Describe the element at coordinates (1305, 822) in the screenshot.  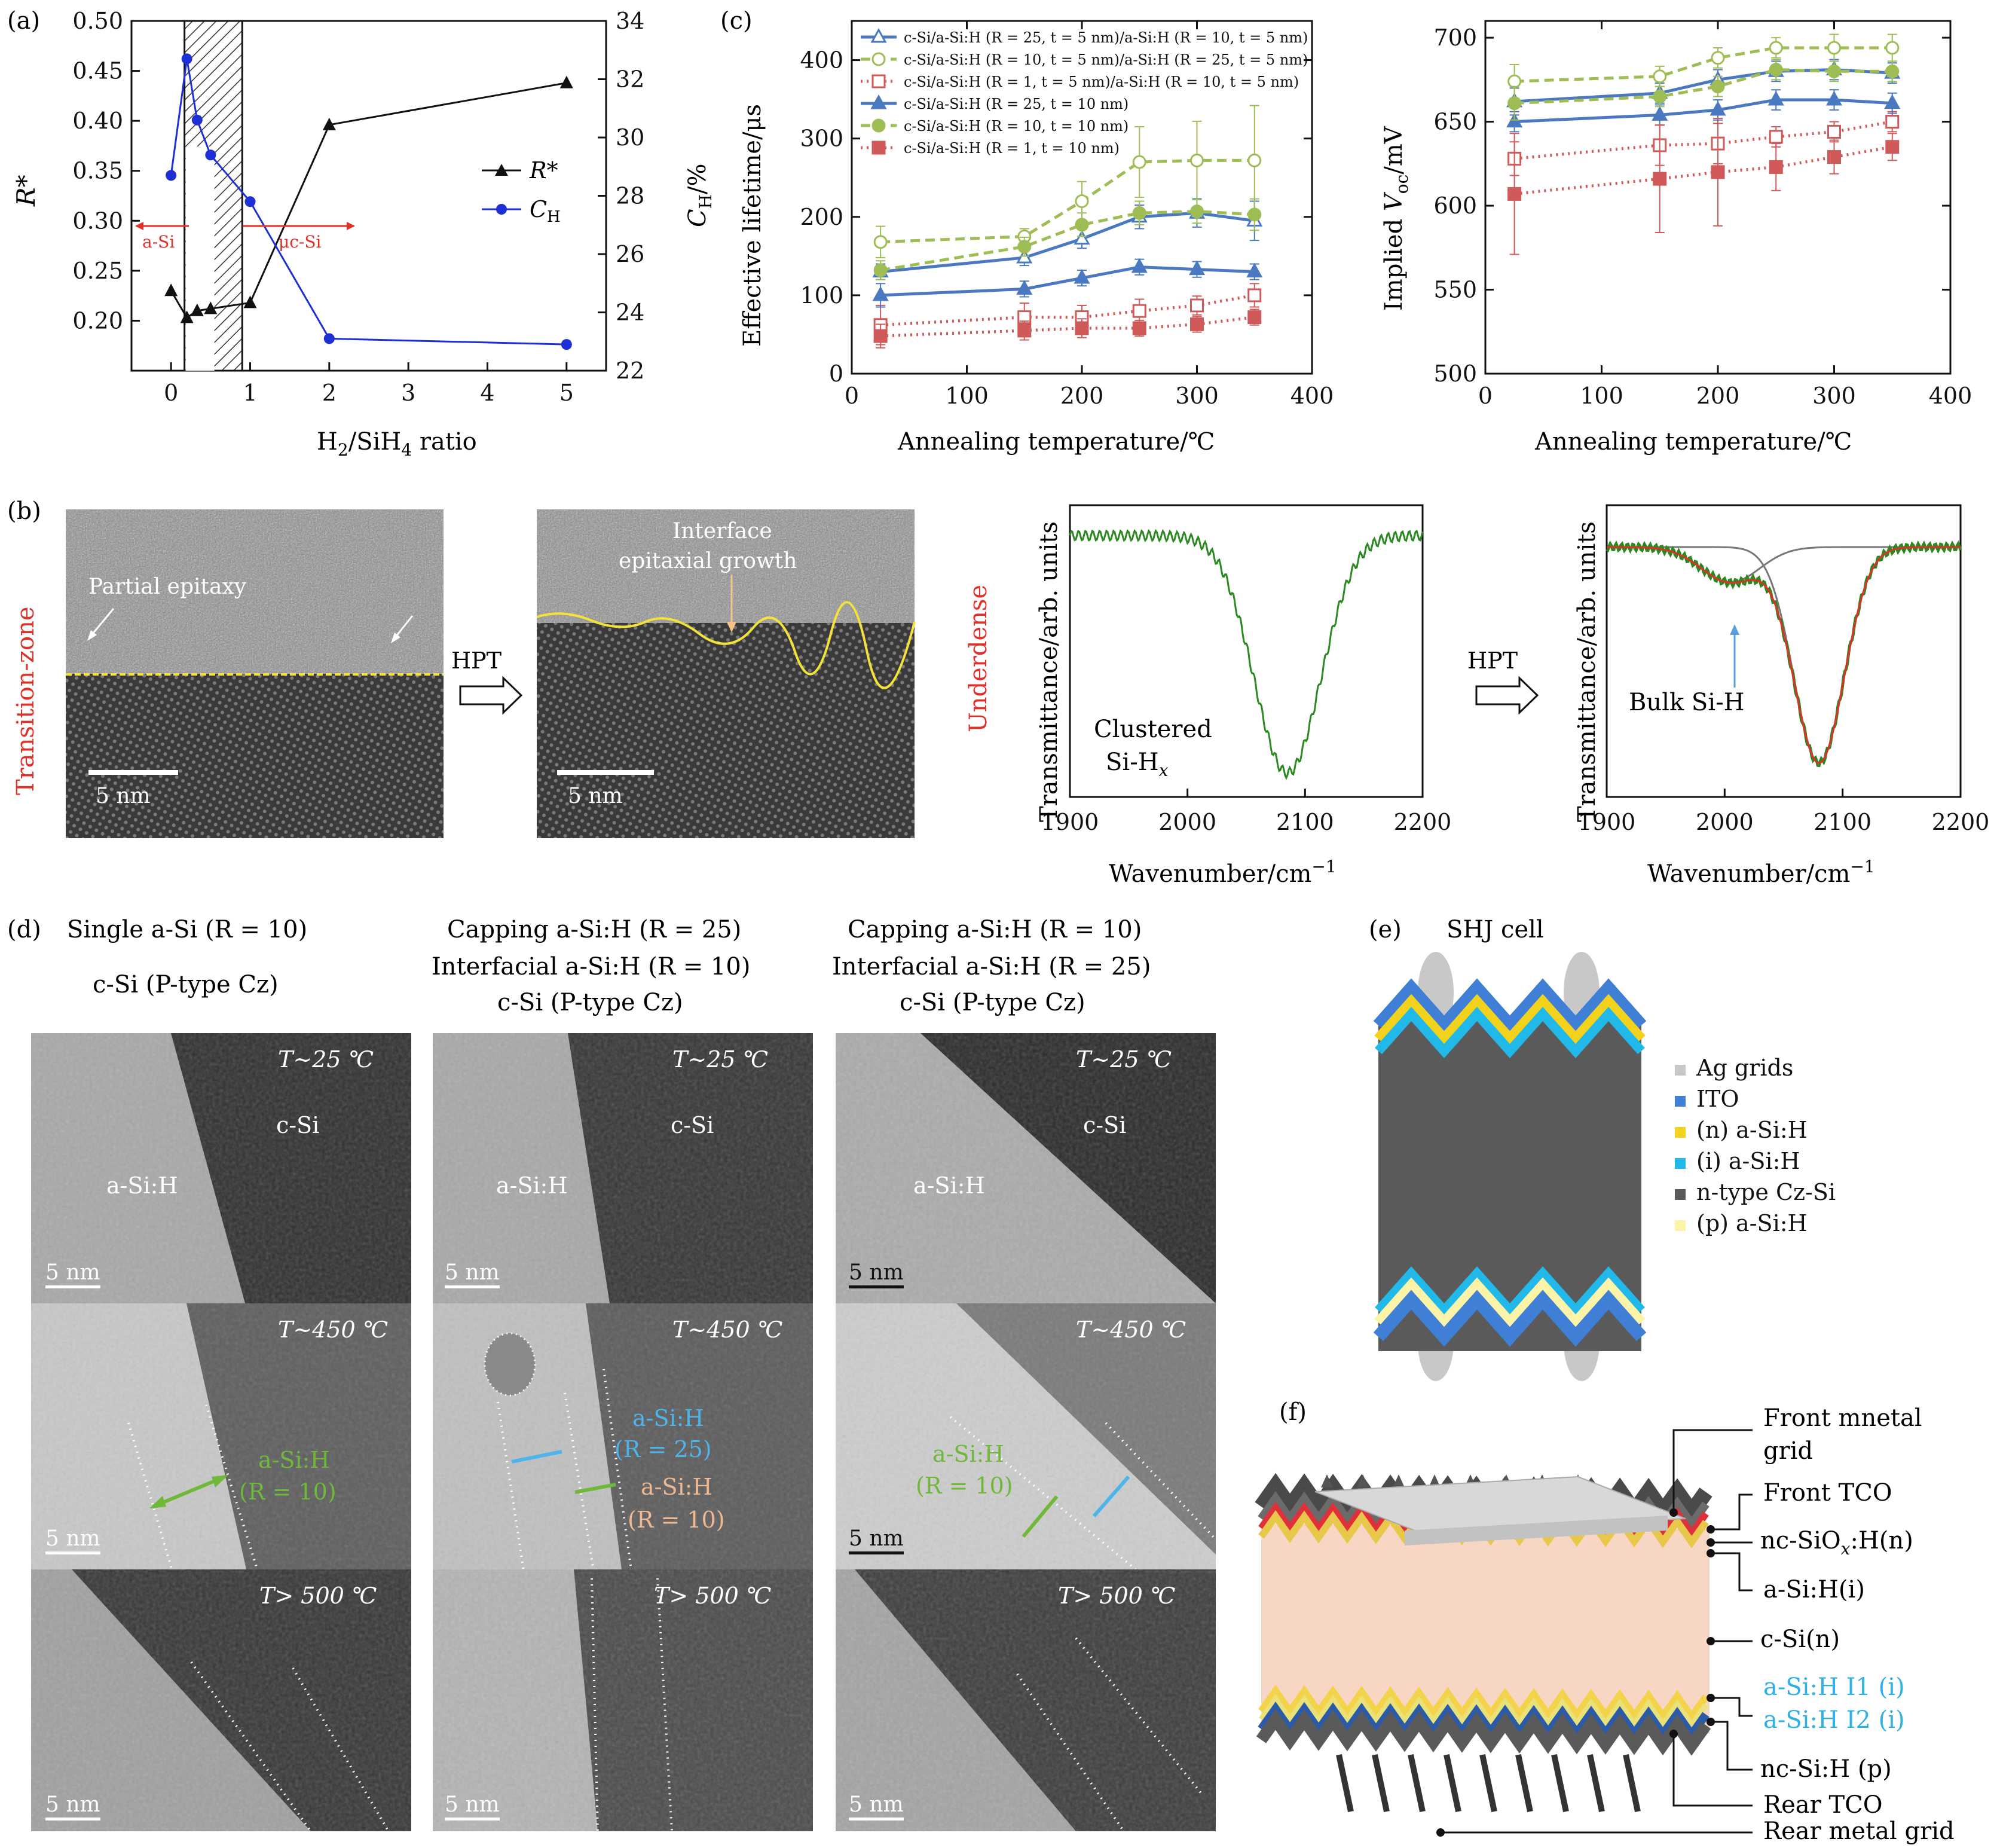
I see `b1-xtick-label: 2100` at that location.